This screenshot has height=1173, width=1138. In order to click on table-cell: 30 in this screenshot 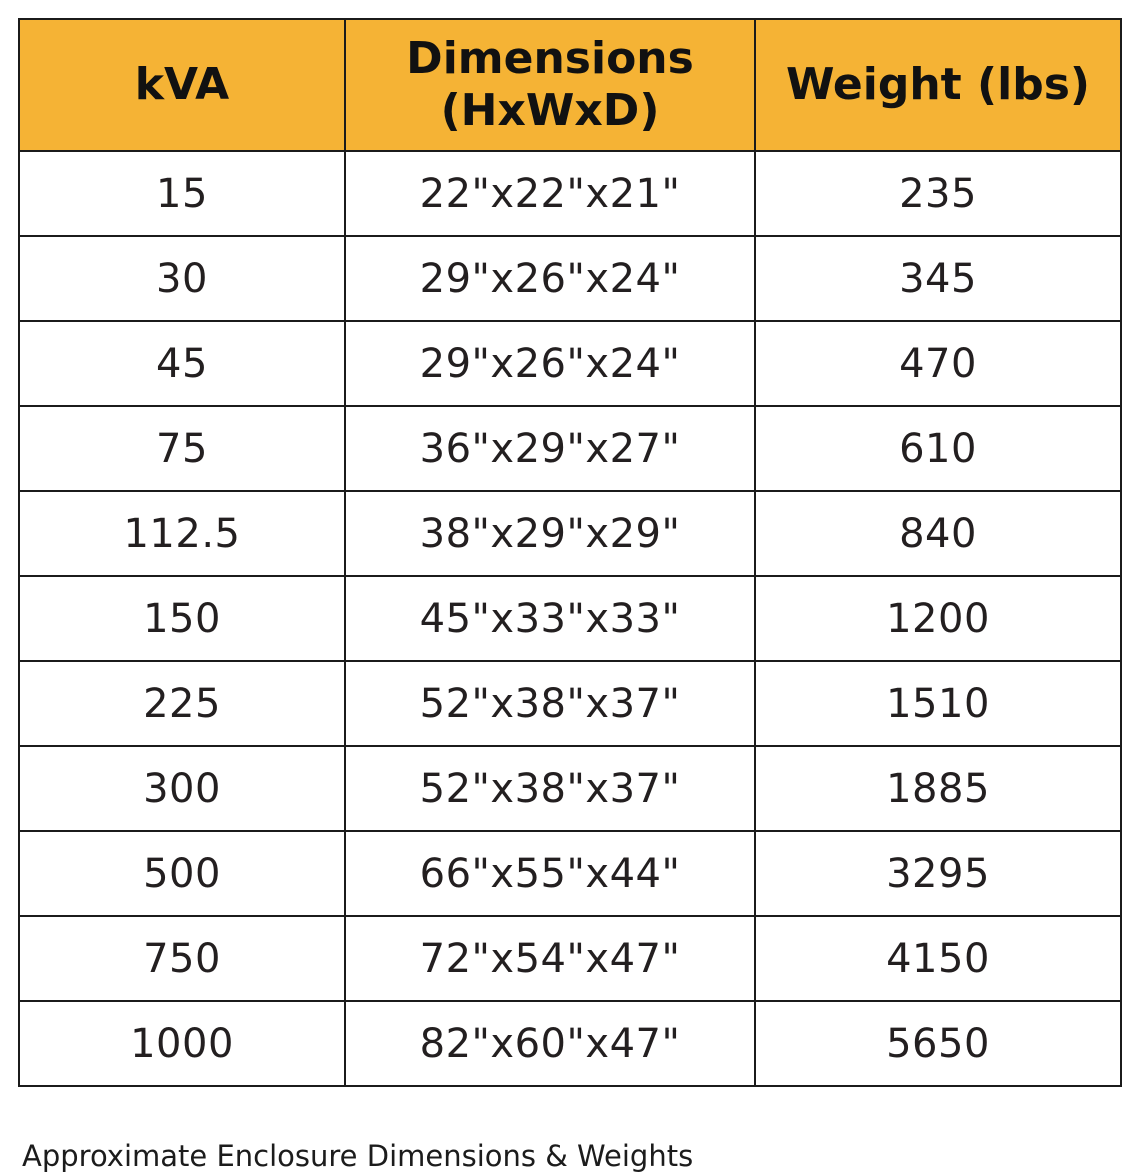, I will do `click(182, 278)`.